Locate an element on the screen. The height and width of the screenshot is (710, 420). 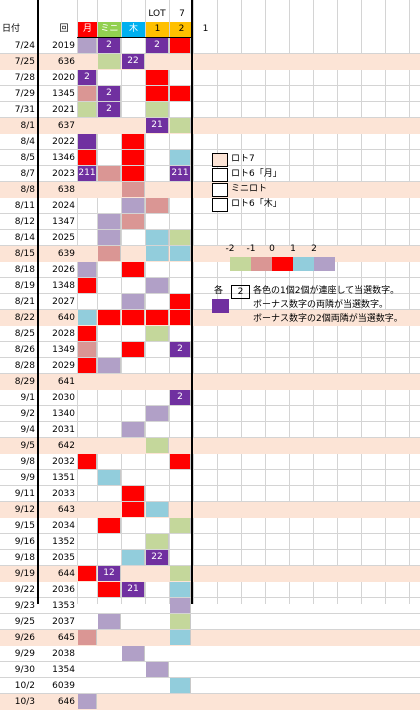
row-date: 9/2 is located at coordinates (27, 414).